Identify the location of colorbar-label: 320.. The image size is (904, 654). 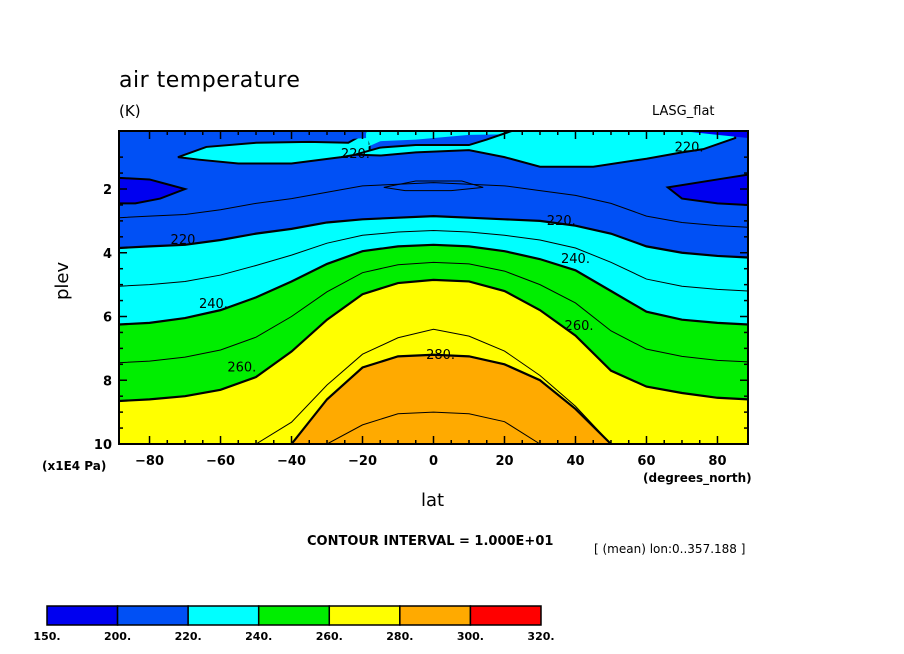
(540, 636).